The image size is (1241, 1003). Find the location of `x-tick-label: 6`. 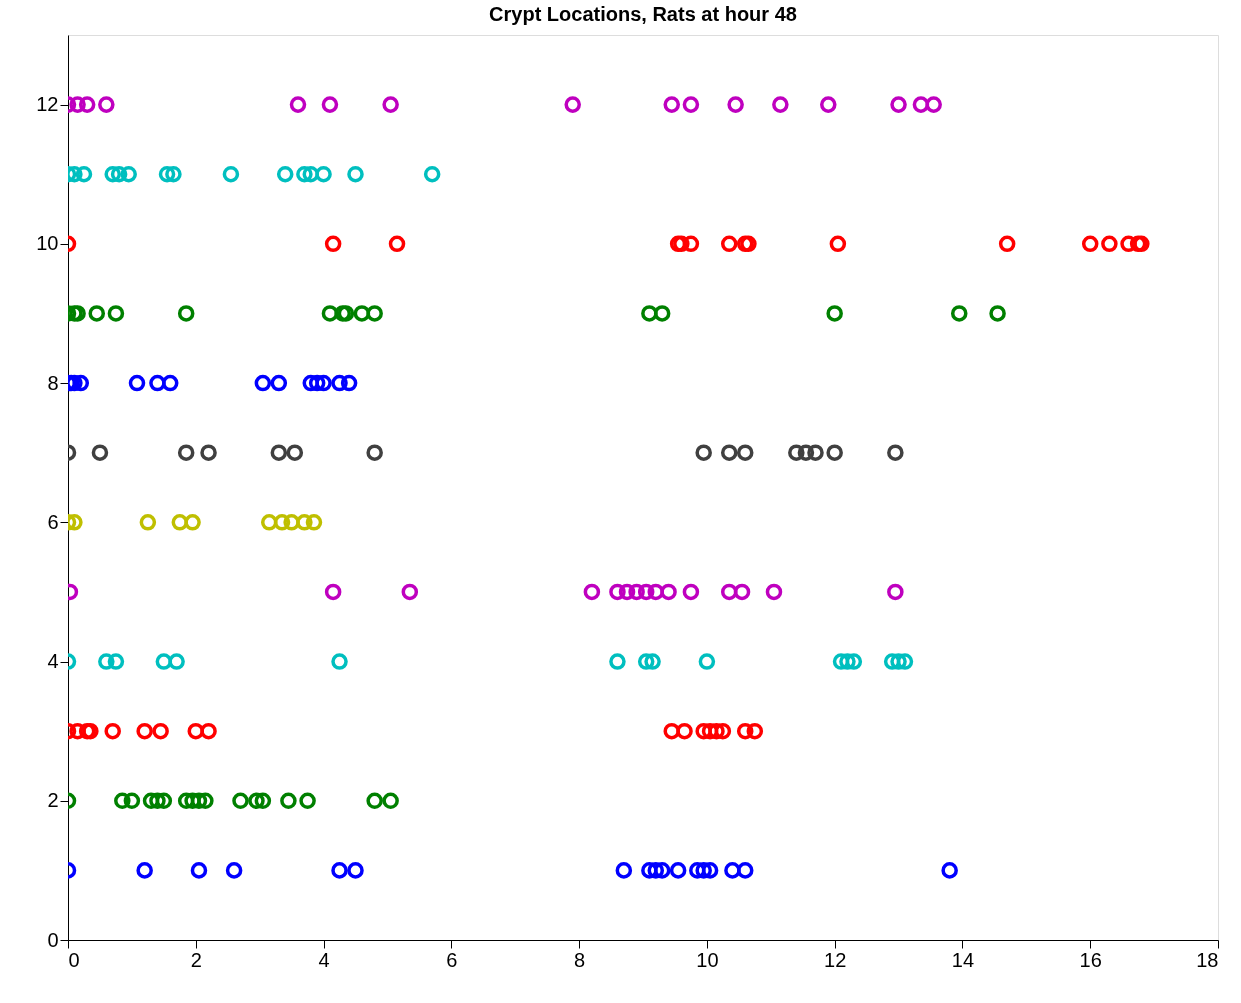

x-tick-label: 6 is located at coordinates (452, 959).